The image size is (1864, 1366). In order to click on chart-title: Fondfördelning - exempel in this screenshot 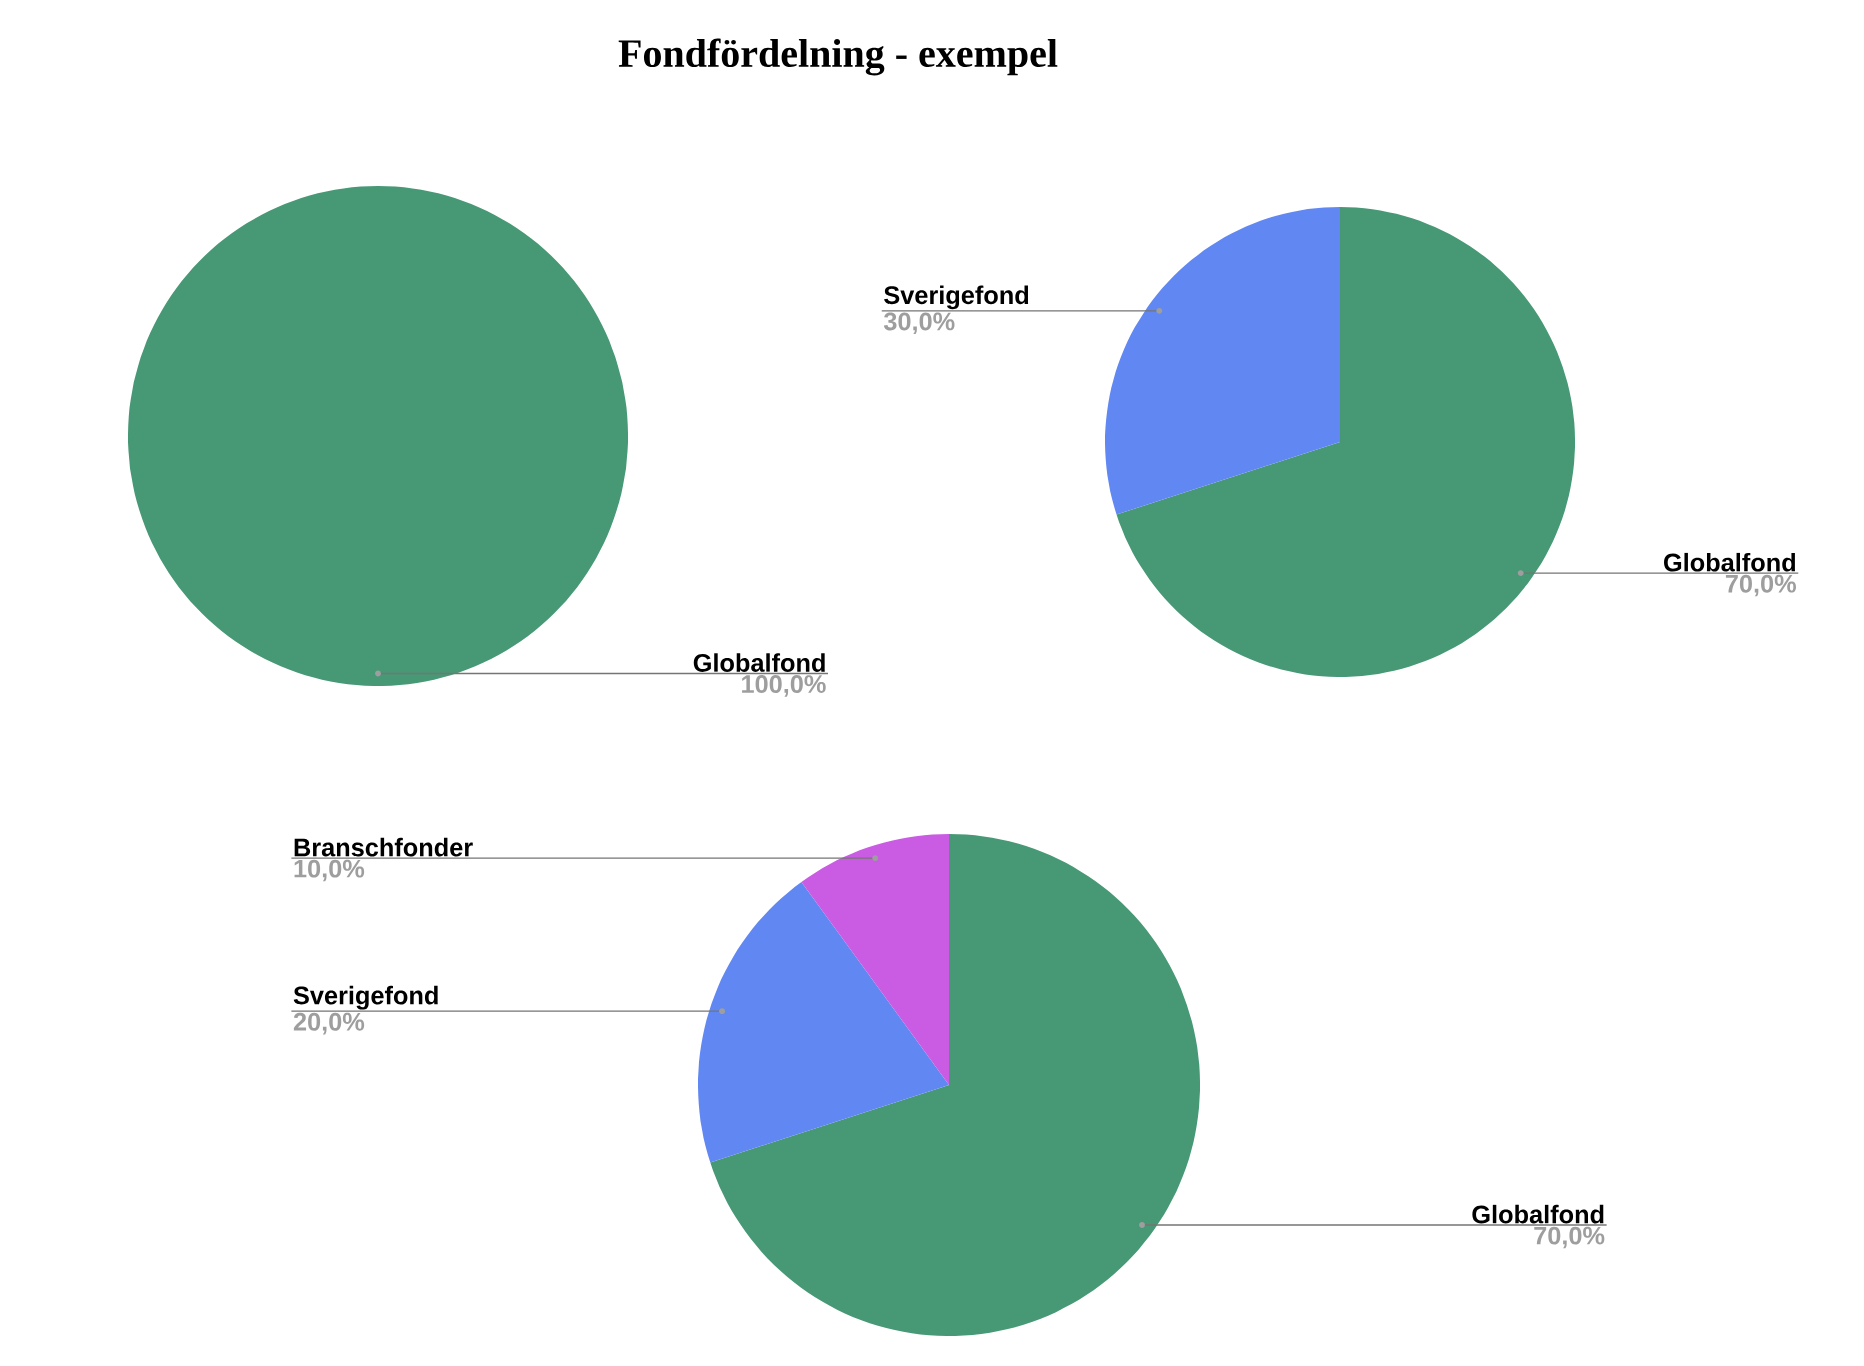, I will do `click(838, 57)`.